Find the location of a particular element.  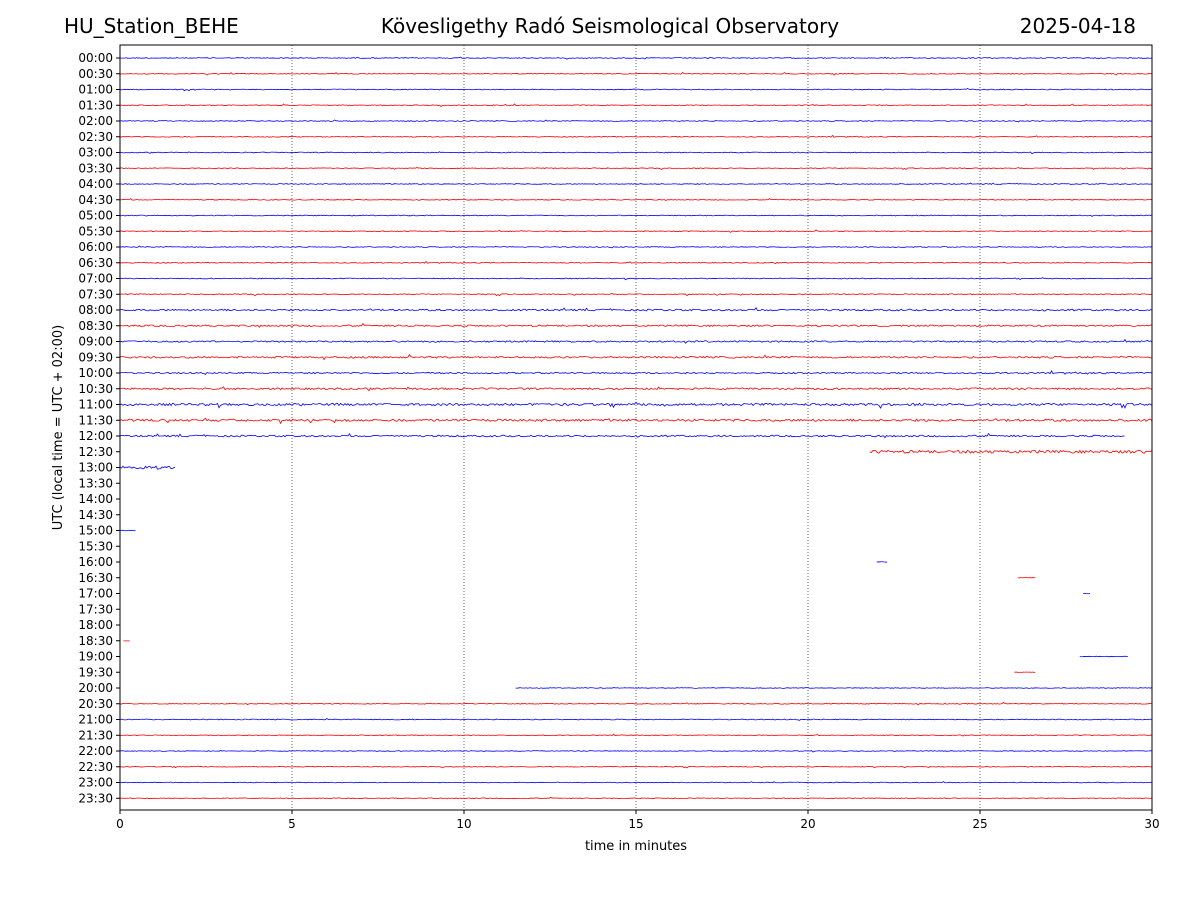

y-tick-label: 14:30 is located at coordinates (95, 515).